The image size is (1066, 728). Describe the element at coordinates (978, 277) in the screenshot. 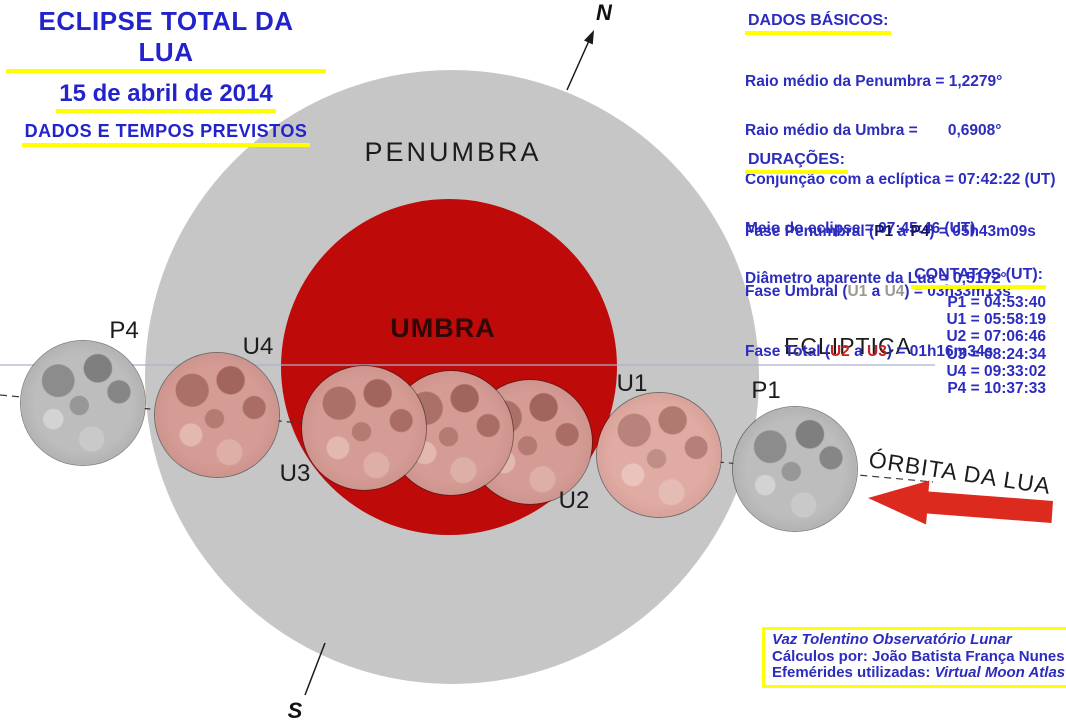

I see `contacts-heading: CONTATOS (UT):` at that location.